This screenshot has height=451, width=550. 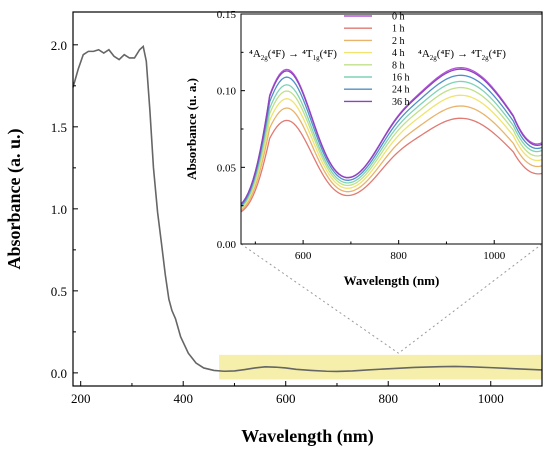 I want to click on main-x-axis-label: Wavelength (nm), so click(x=307, y=436).